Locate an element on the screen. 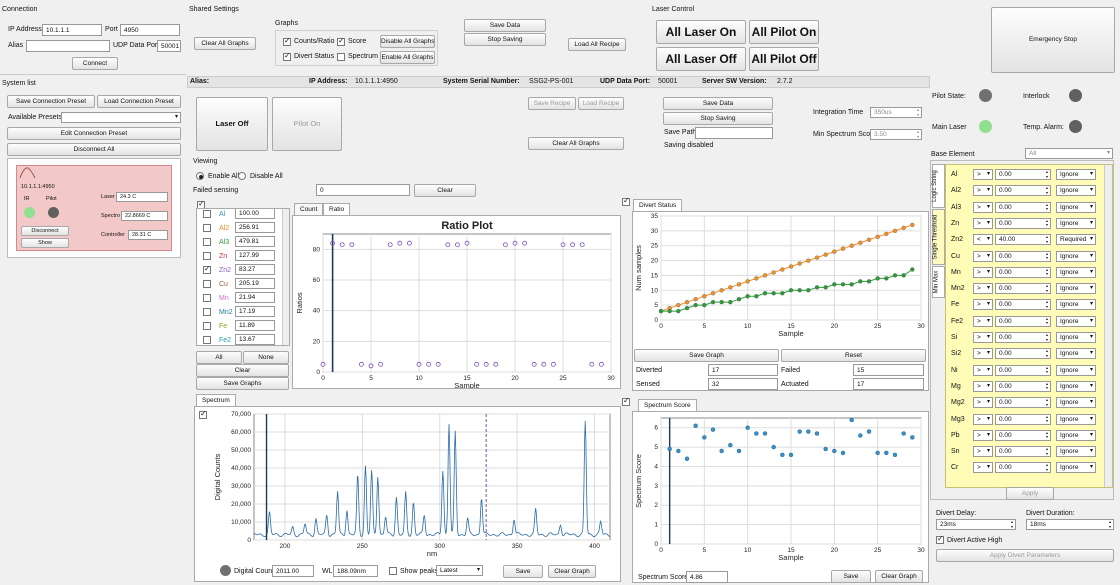  tab-spectrum-score: Spectrum Score is located at coordinates (667, 405).